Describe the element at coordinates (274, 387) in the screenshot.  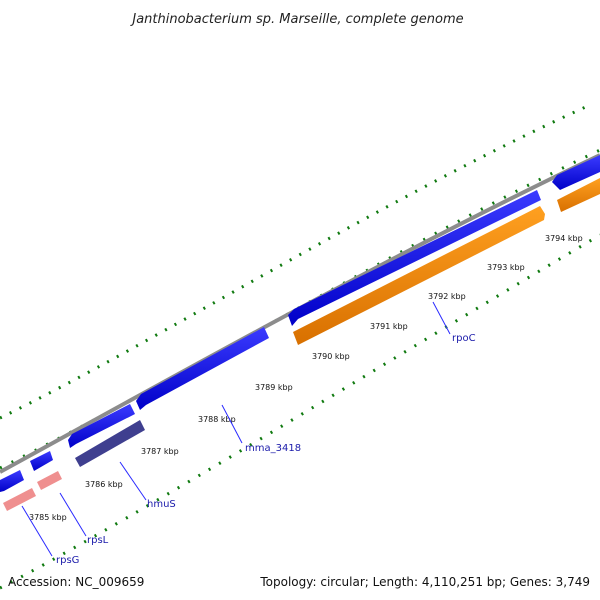
I see `tick-label: 3789 kbp` at that location.